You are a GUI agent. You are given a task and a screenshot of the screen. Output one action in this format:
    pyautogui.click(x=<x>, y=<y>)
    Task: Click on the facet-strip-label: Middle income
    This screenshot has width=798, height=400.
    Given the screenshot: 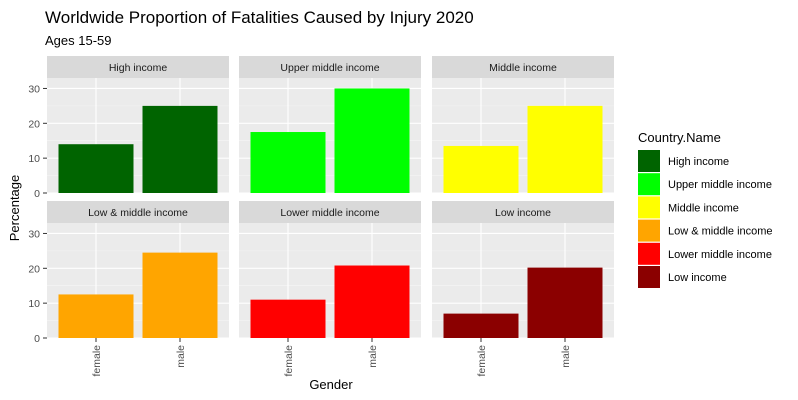 What is the action you would take?
    pyautogui.click(x=523, y=68)
    